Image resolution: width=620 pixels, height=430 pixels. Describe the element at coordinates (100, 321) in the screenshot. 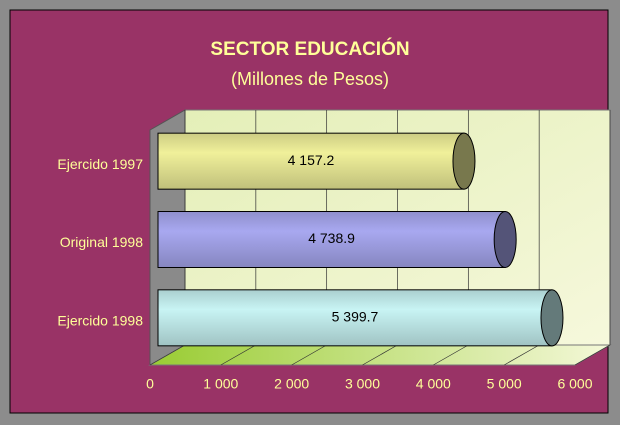

I see `y-tick-label: Ejercido 1998` at that location.